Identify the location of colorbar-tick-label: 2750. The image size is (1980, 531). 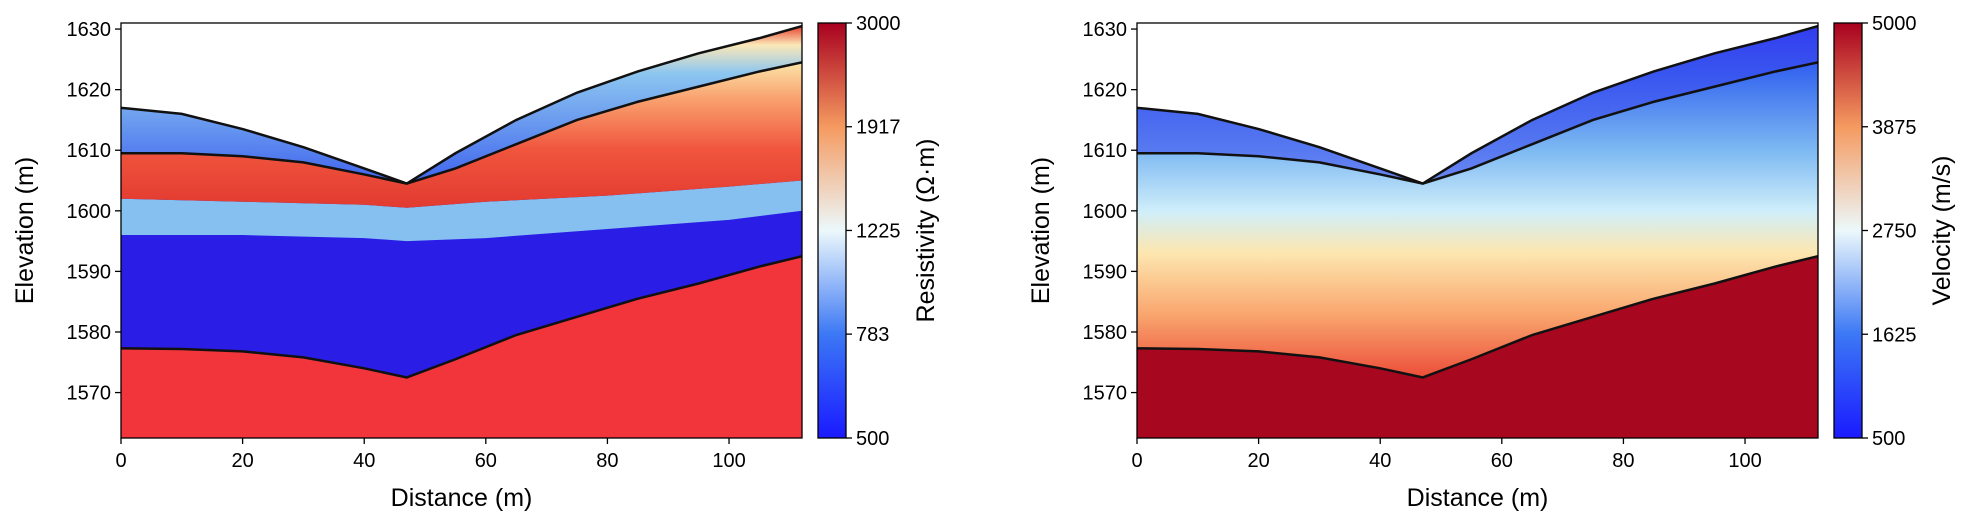
(1894, 232).